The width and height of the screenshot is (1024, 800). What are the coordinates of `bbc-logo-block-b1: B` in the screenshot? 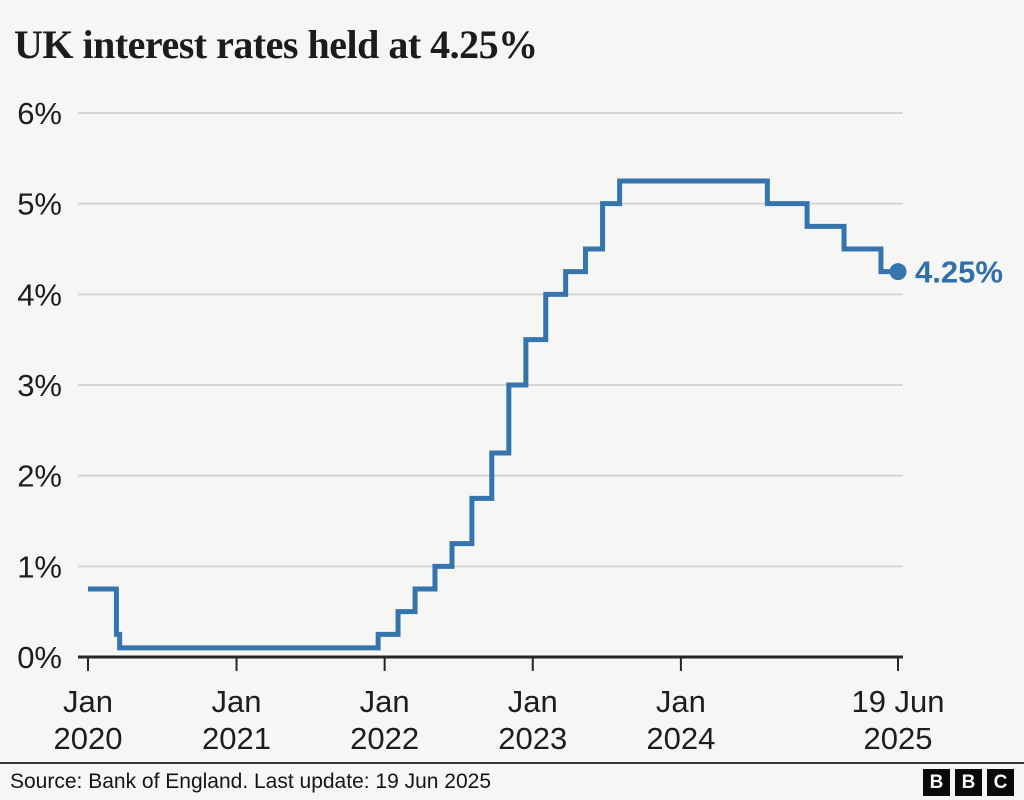 It's located at (936, 782).